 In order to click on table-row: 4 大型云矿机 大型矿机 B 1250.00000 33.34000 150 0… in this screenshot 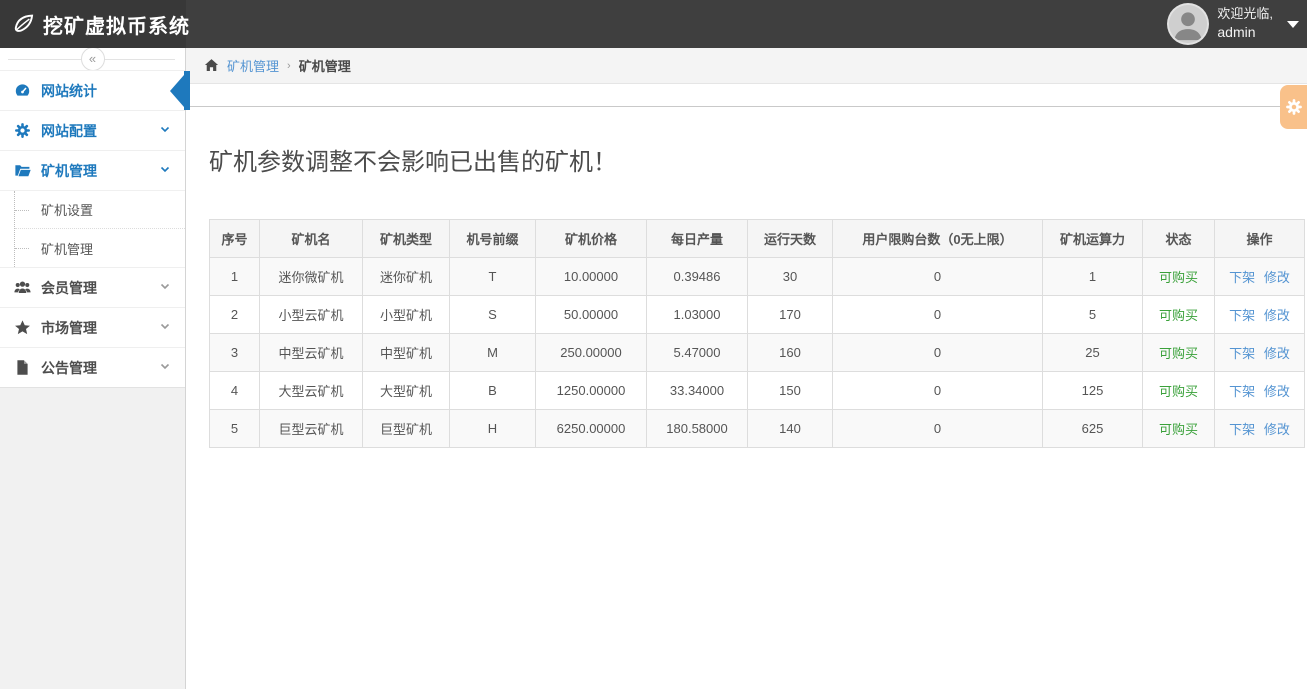, I will do `click(757, 390)`.